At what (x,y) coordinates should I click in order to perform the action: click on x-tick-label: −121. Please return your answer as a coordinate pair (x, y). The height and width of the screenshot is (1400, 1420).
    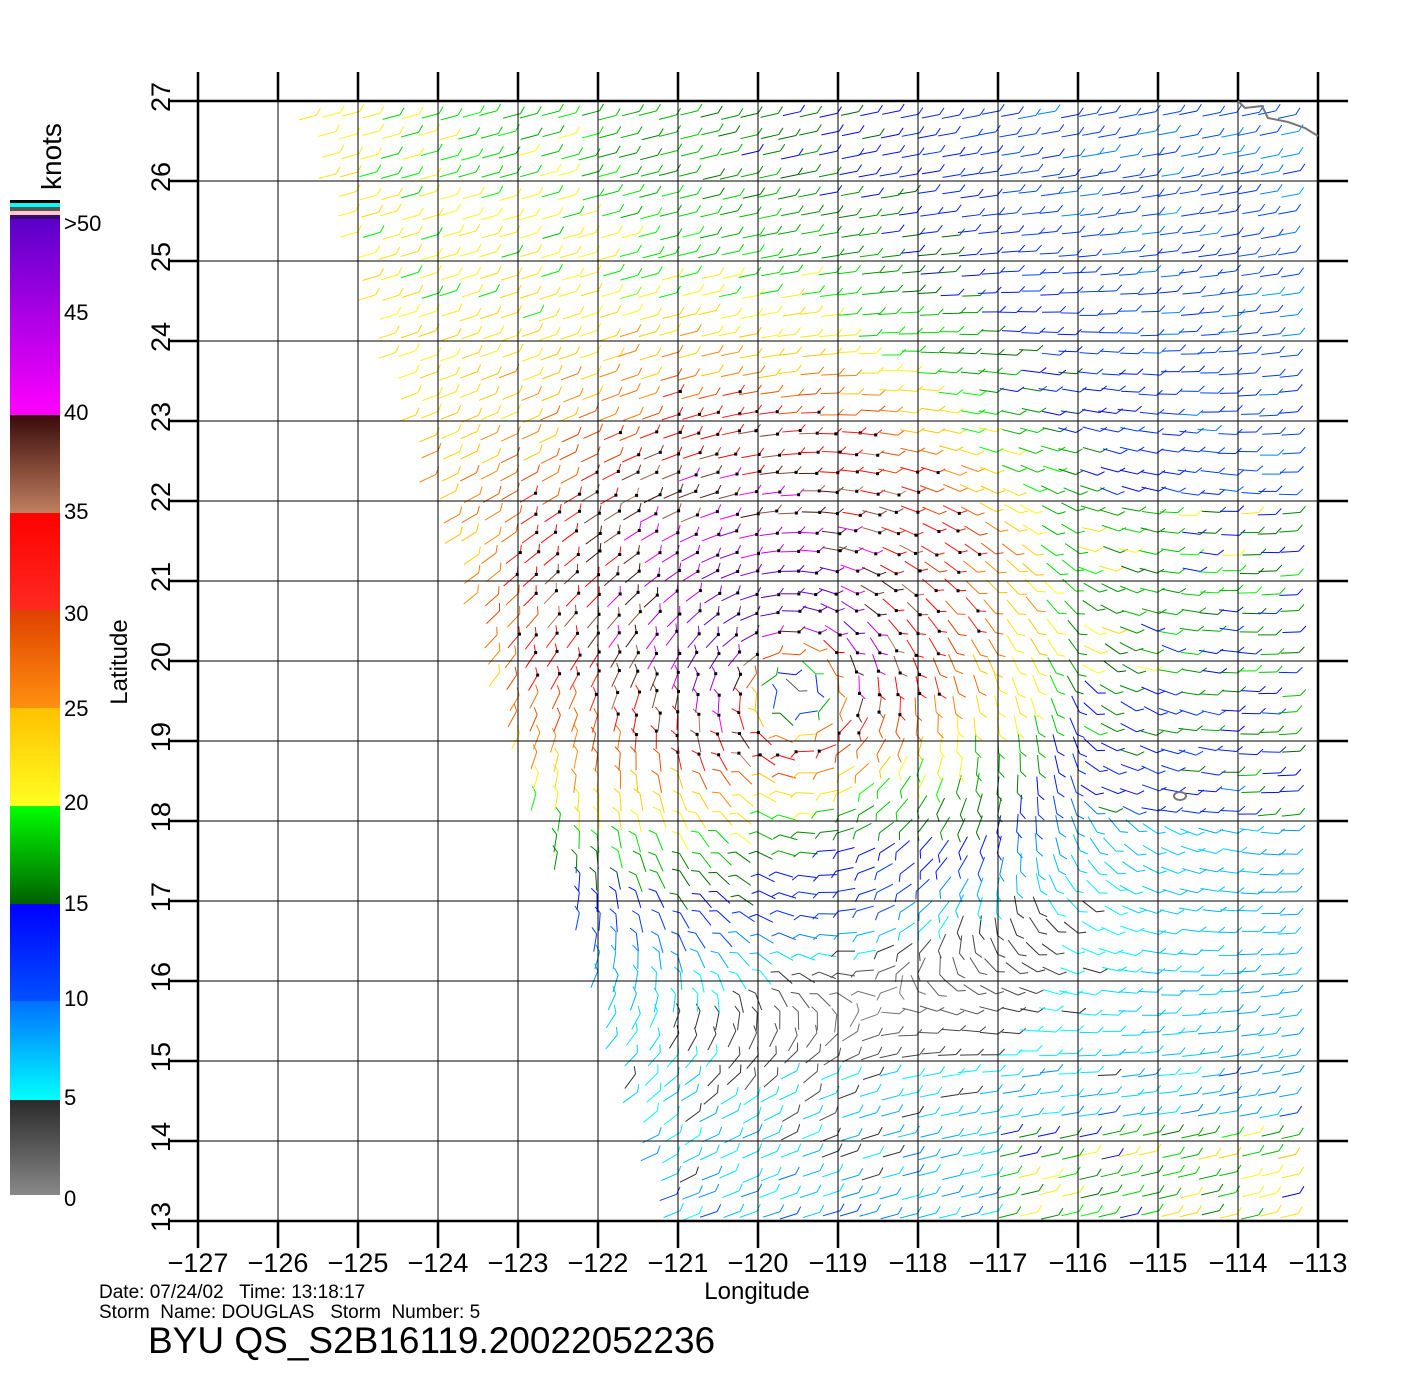
    Looking at the image, I should click on (678, 1263).